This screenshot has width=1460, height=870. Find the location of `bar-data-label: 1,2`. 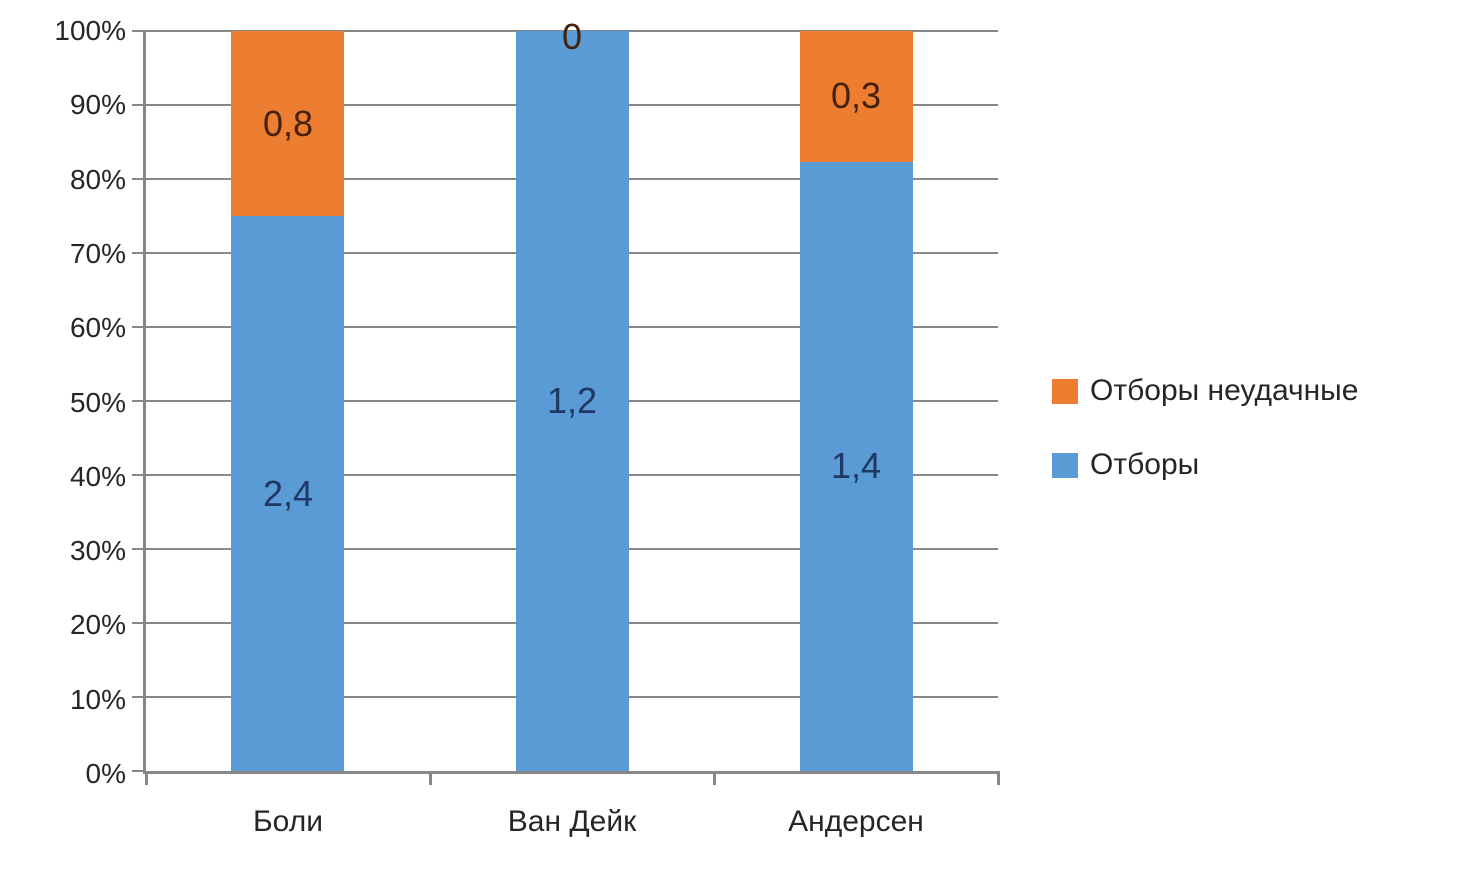

bar-data-label: 1,2 is located at coordinates (572, 400).